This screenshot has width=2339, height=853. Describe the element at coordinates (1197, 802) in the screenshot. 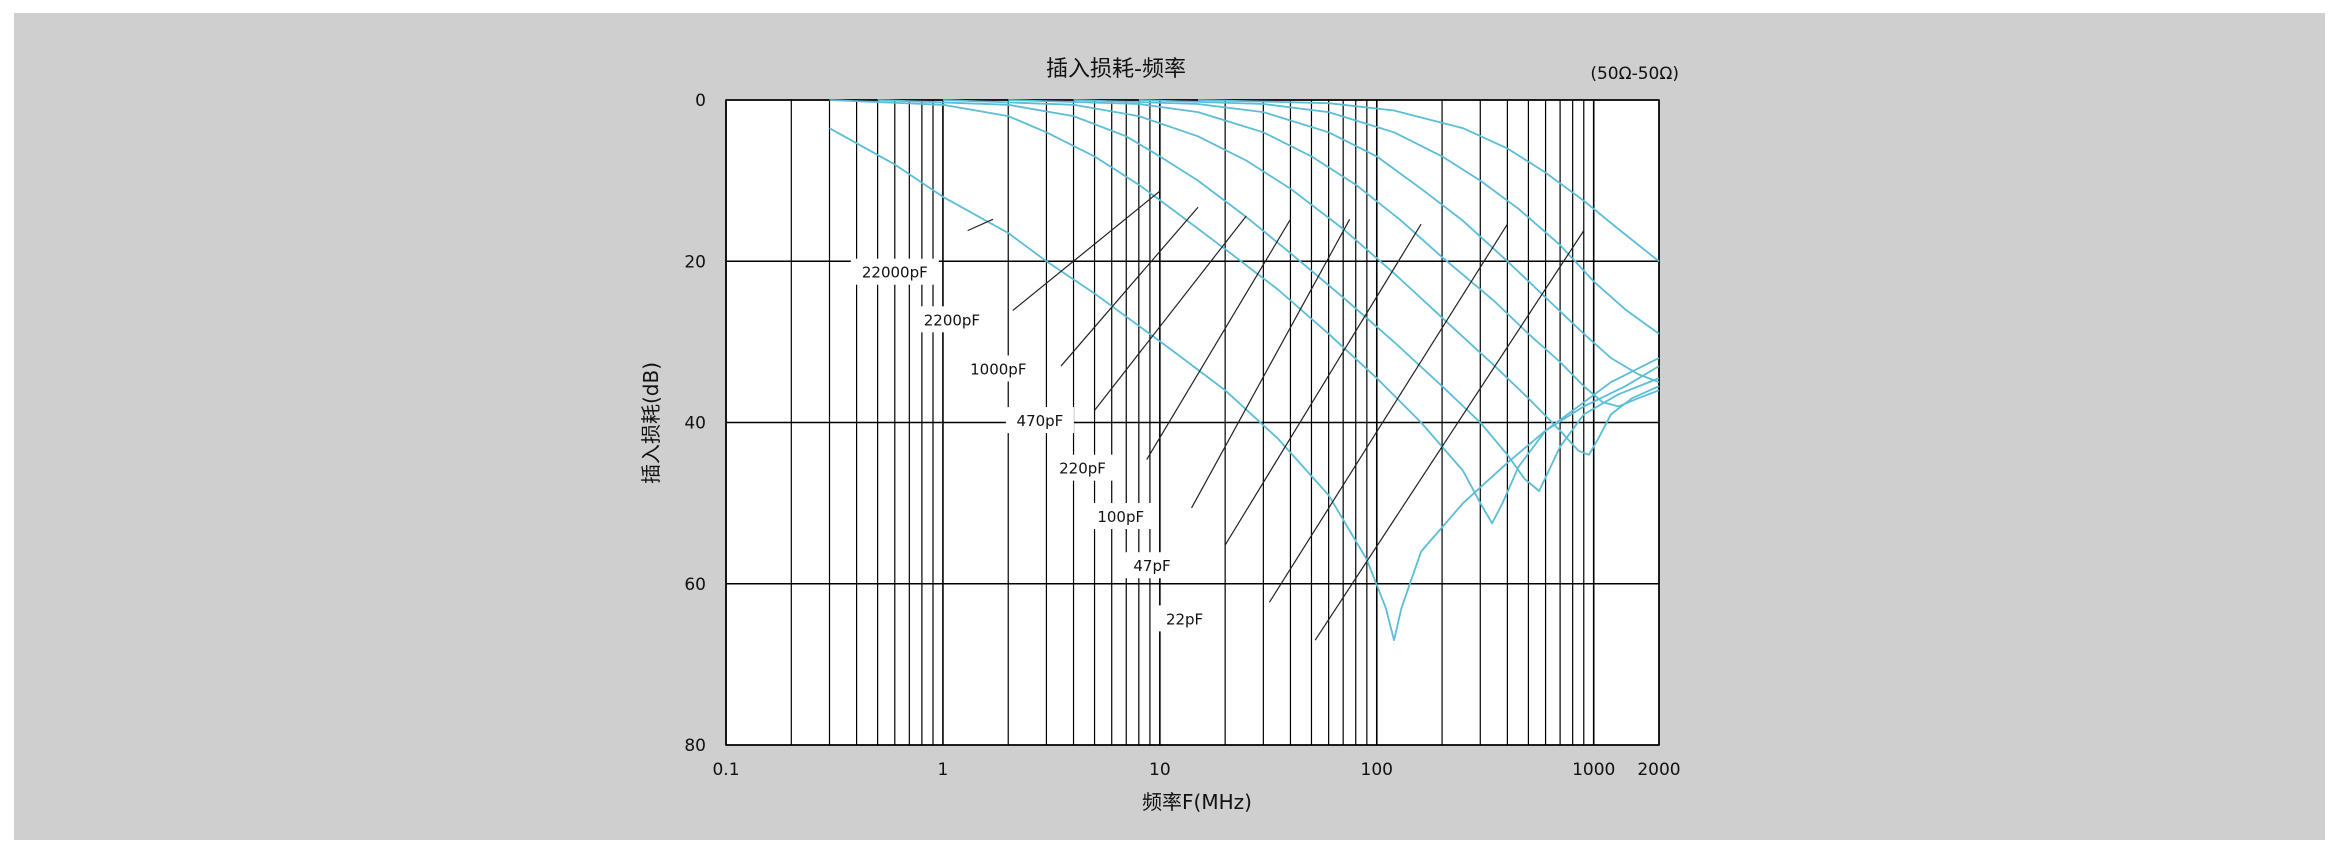

I see `x-axis-label: 频率F(MHz)` at that location.